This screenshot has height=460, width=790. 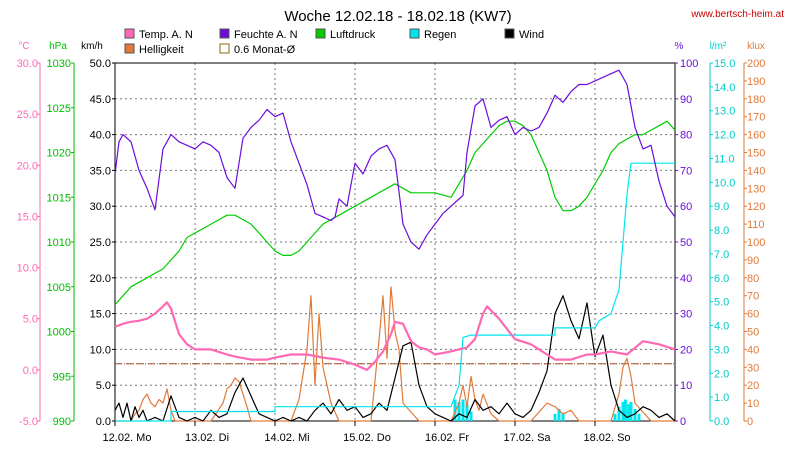 What do you see at coordinates (100, 171) in the screenshot?
I see `axis-tick-label-wind: 35.0` at bounding box center [100, 171].